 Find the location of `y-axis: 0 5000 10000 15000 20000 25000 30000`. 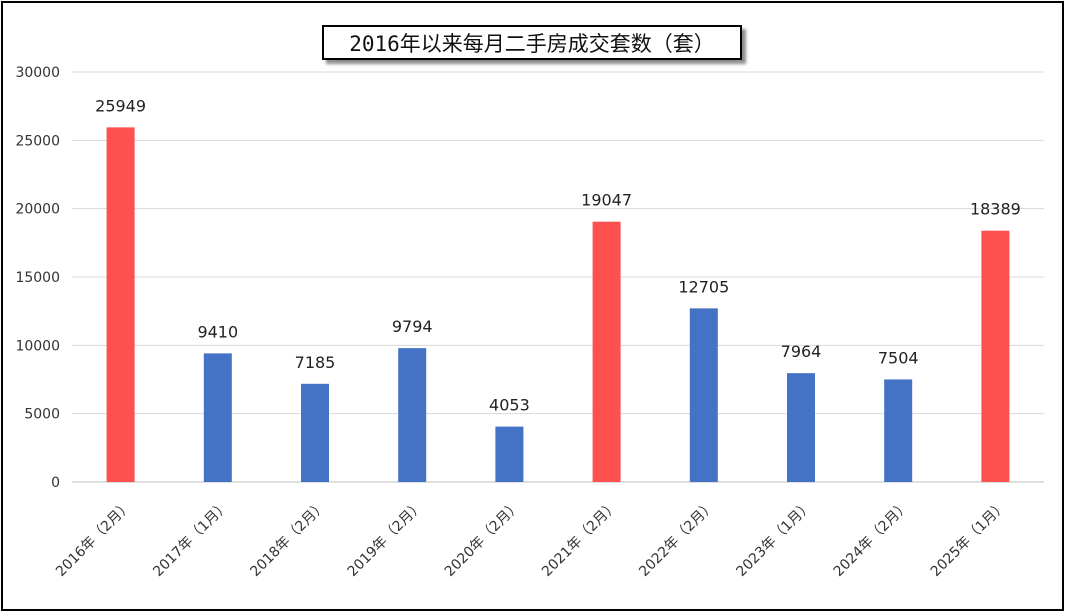

y-axis: 0 5000 10000 15000 20000 25000 30000 is located at coordinates (37, 278).